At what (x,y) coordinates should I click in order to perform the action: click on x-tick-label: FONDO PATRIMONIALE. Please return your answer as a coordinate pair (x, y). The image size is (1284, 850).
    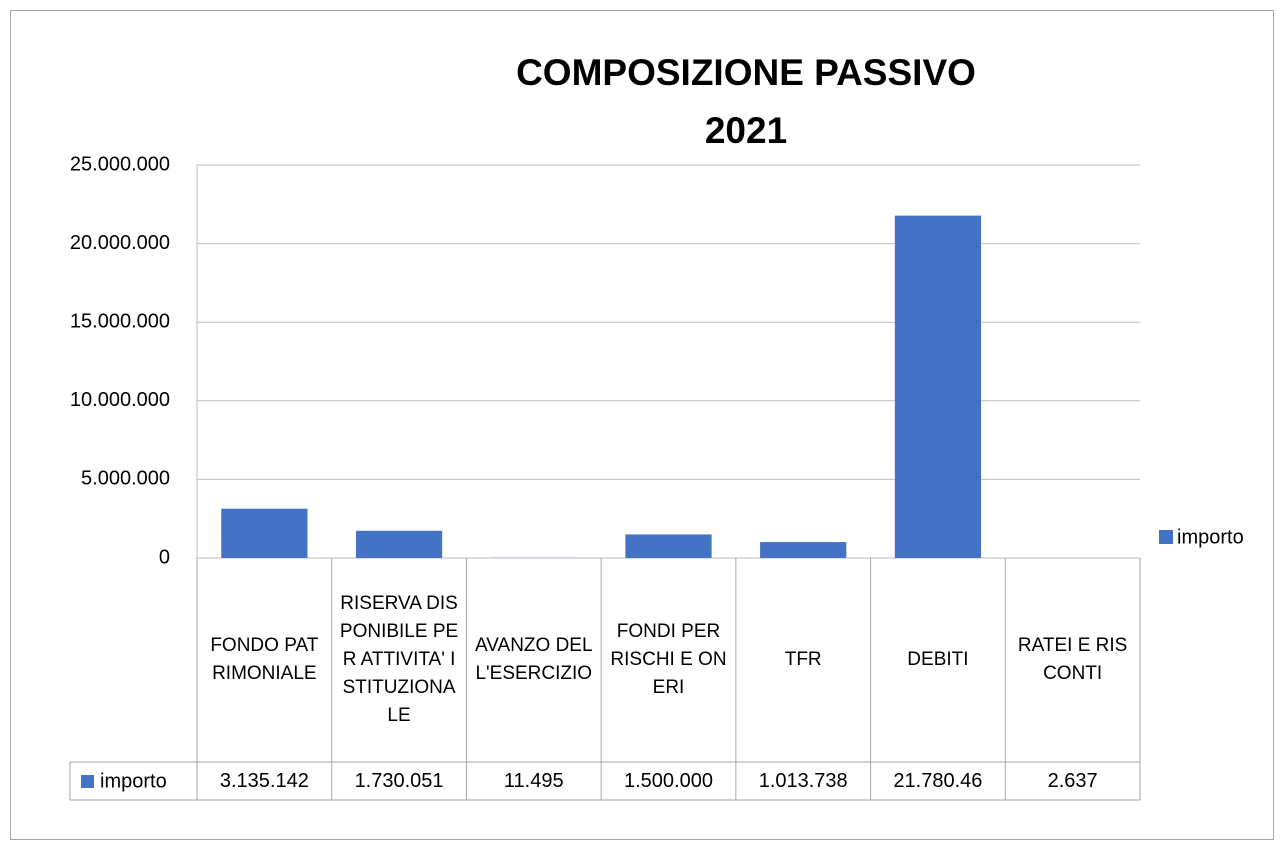
    Looking at the image, I should click on (264, 659).